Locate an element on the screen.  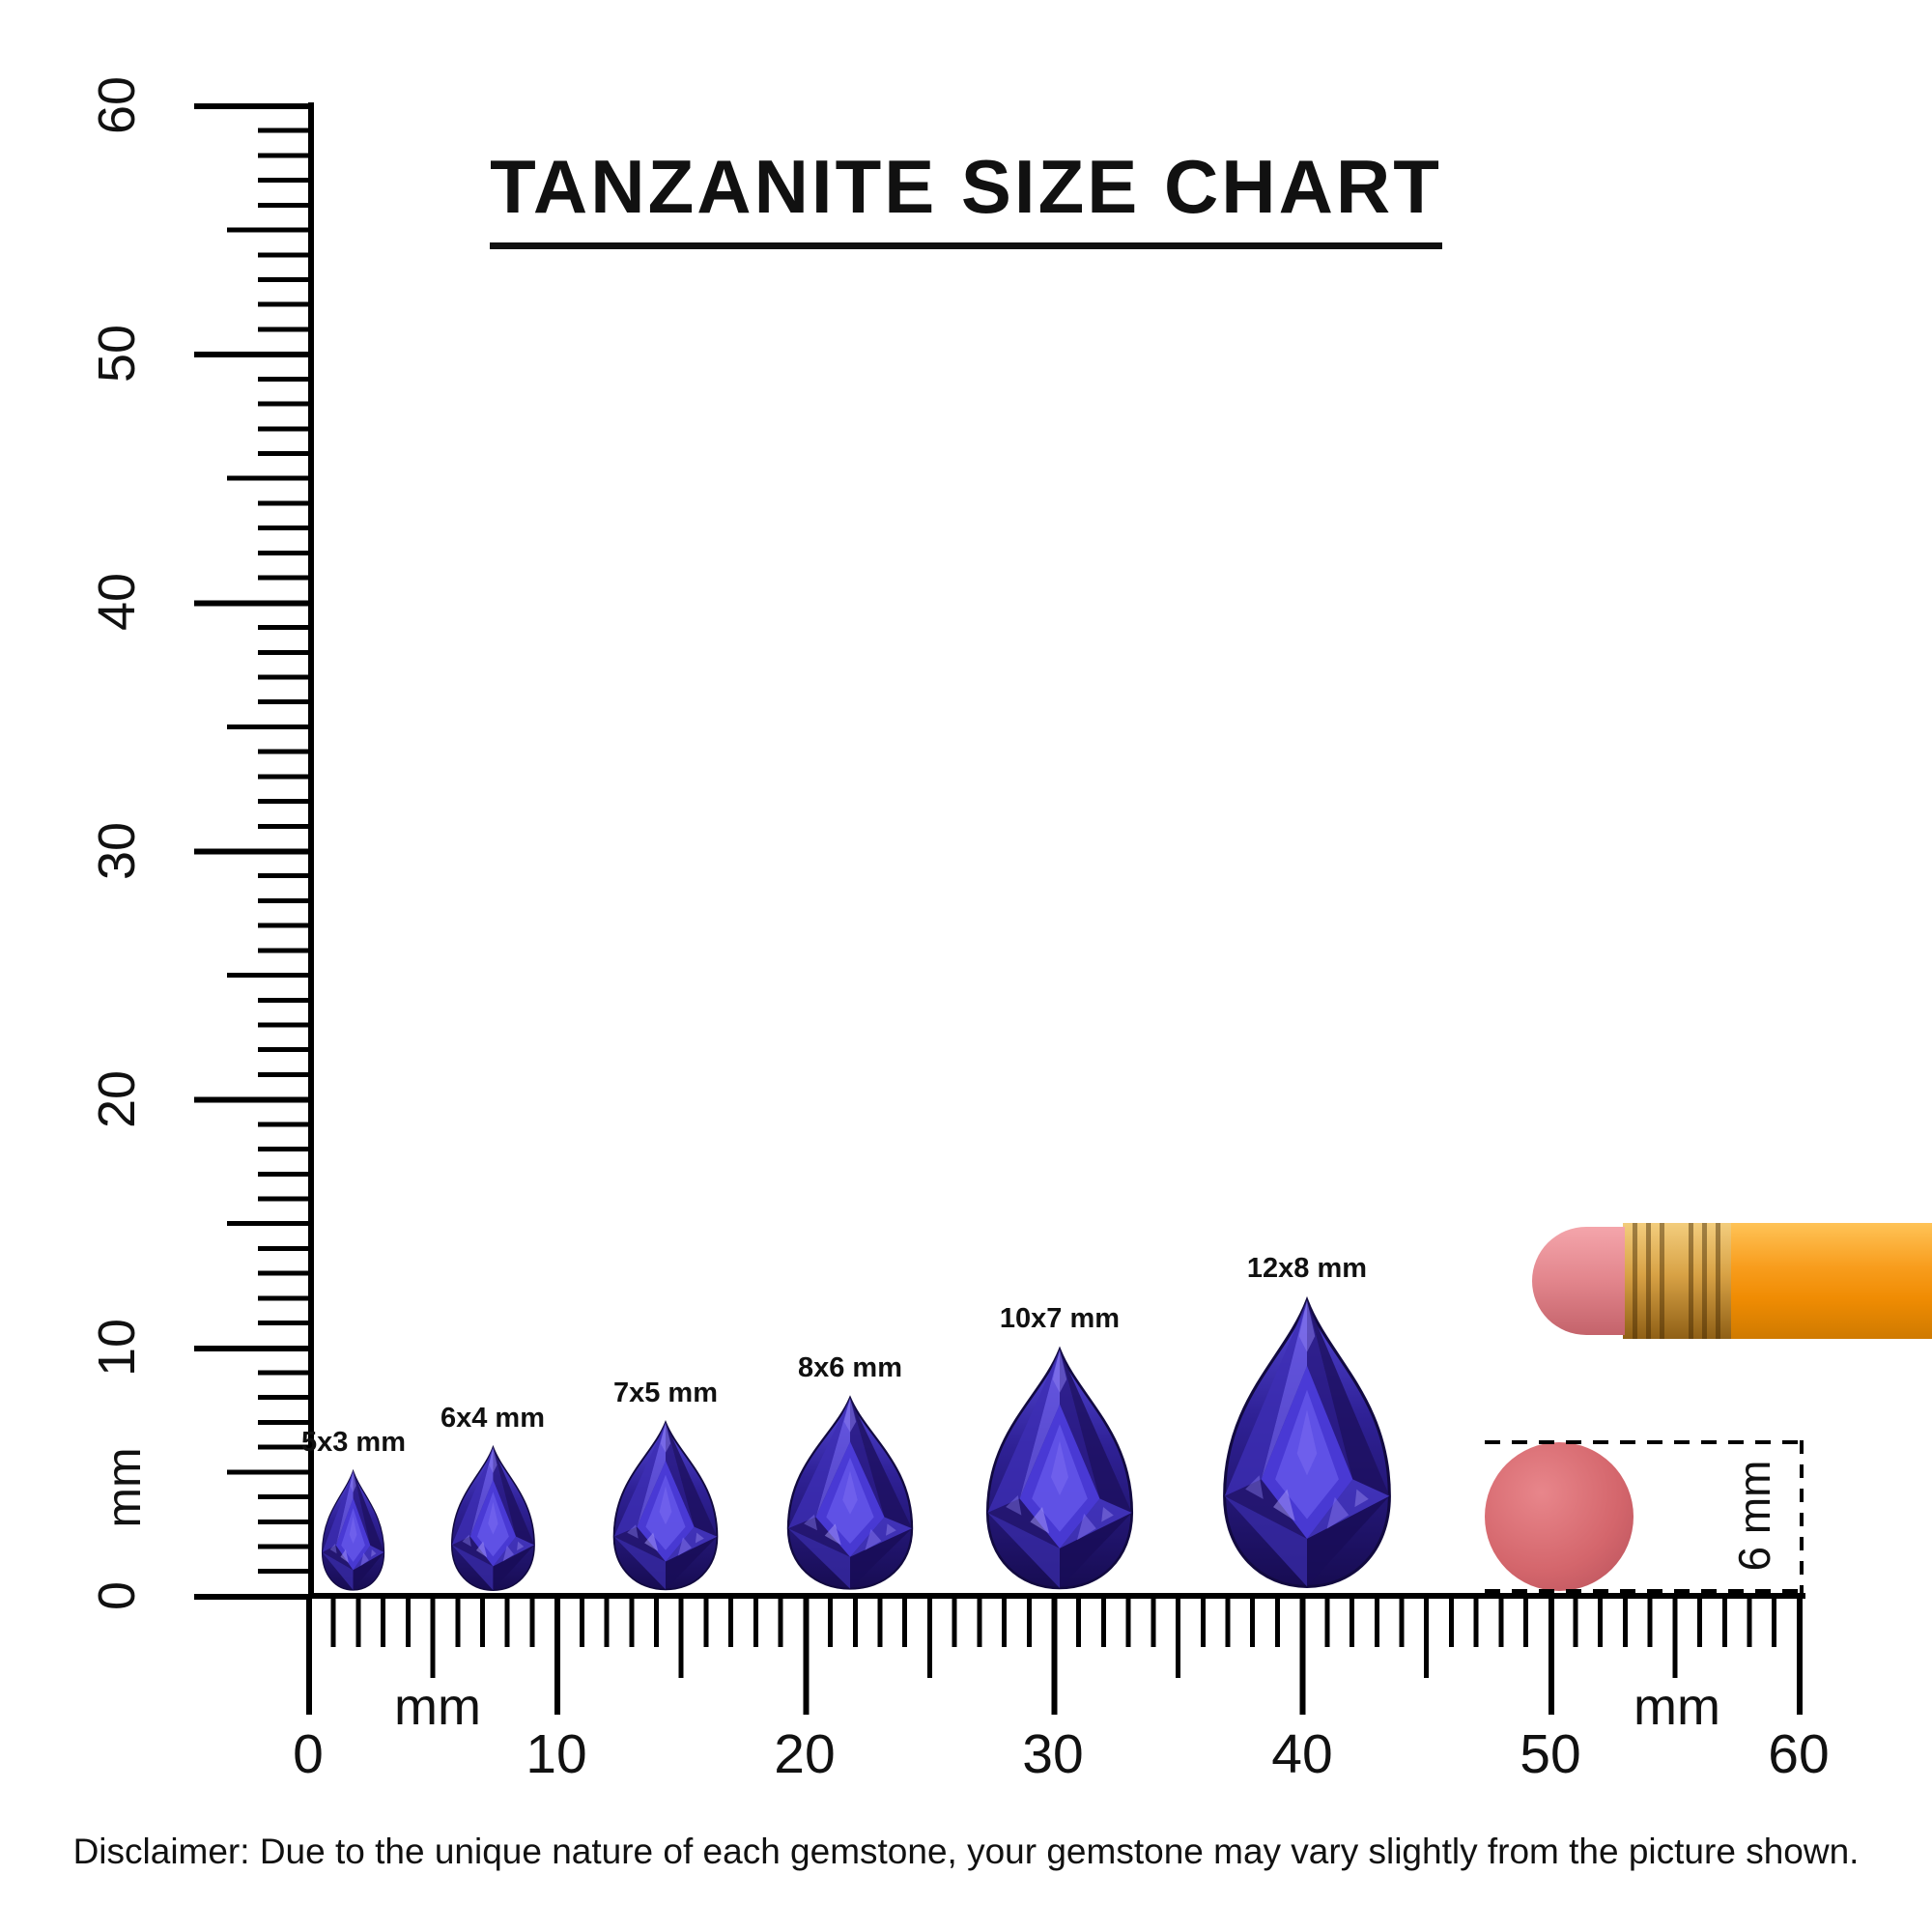
horizontal-major-ticks is located at coordinates (1055, 1657).